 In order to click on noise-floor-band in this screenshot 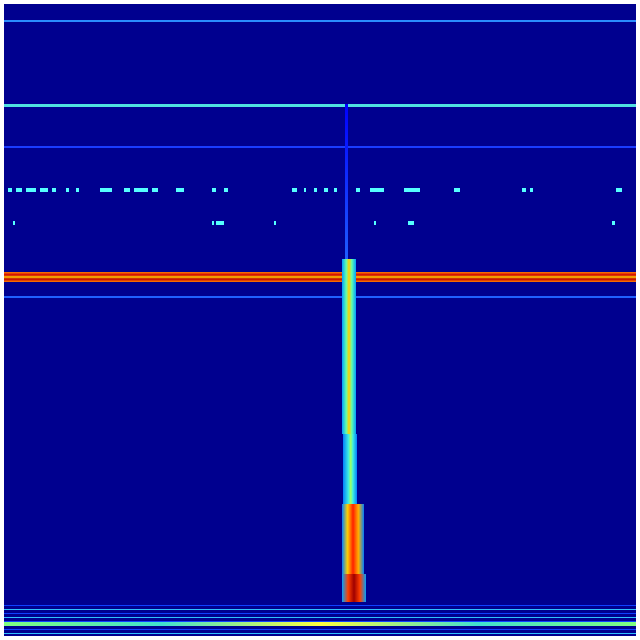, I will do `click(320, 624)`.